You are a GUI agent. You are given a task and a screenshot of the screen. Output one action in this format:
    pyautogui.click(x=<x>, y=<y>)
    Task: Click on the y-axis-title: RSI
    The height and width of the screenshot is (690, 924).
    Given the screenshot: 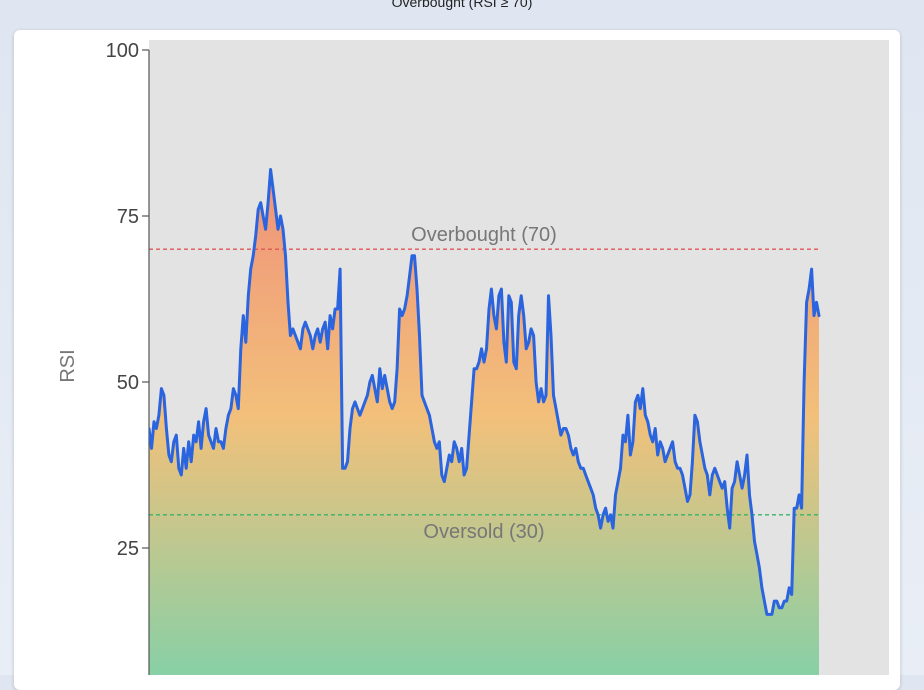 What is the action you would take?
    pyautogui.click(x=68, y=365)
    